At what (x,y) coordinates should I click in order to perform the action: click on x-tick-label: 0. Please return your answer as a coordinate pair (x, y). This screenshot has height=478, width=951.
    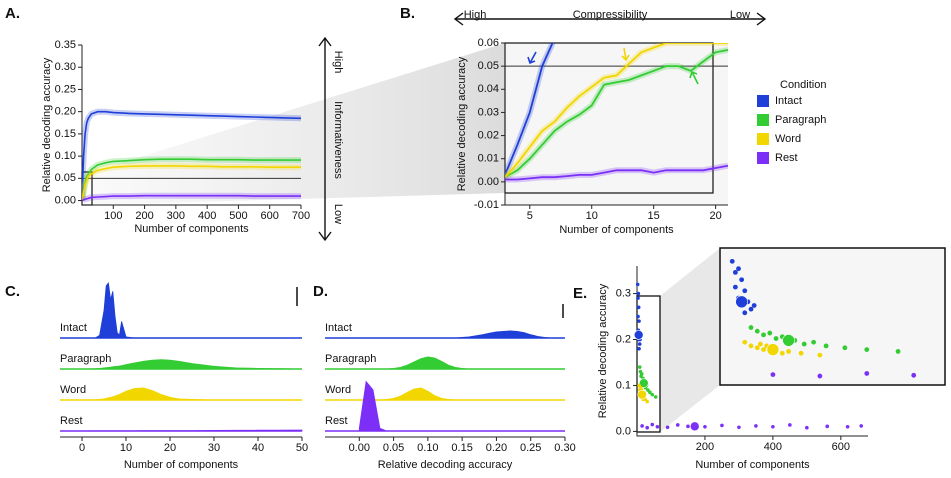
    Looking at the image, I should click on (82, 448).